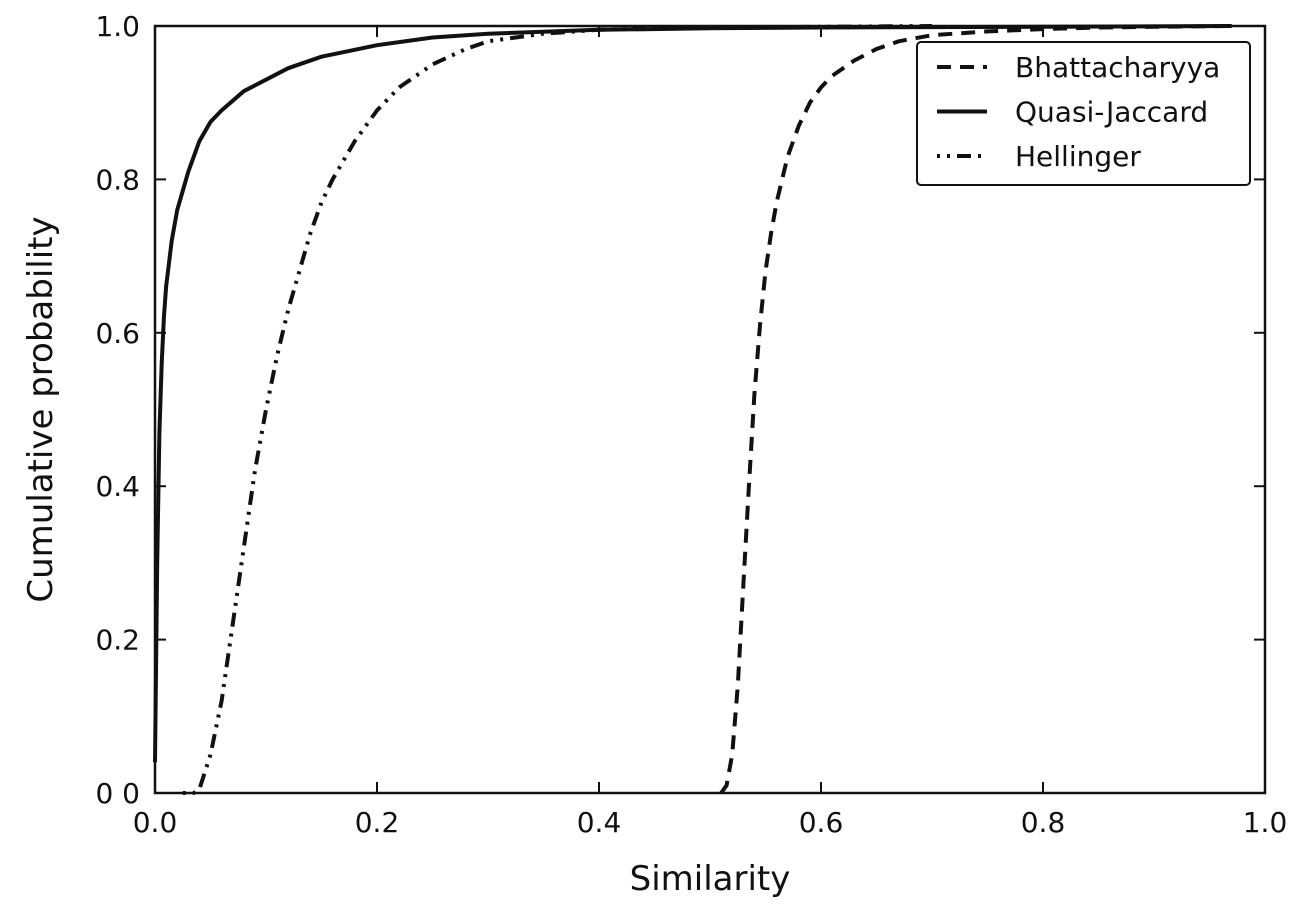 This screenshot has width=1295, height=908. Describe the element at coordinates (1043, 822) in the screenshot. I see `x-tick-label: 0.8` at that location.